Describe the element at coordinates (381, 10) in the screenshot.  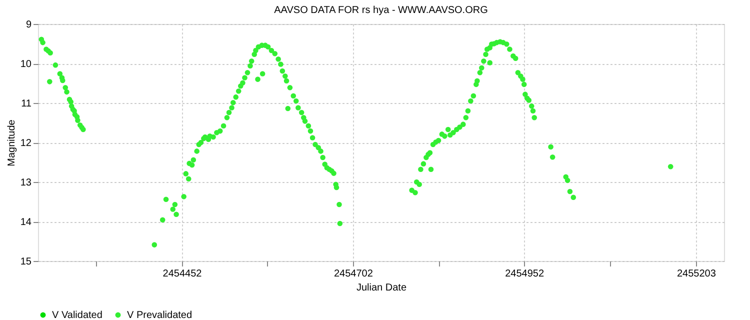
I see `chart-title: AAVSO DATA FOR rs hya - WWW.AAVSO.ORG` at that location.